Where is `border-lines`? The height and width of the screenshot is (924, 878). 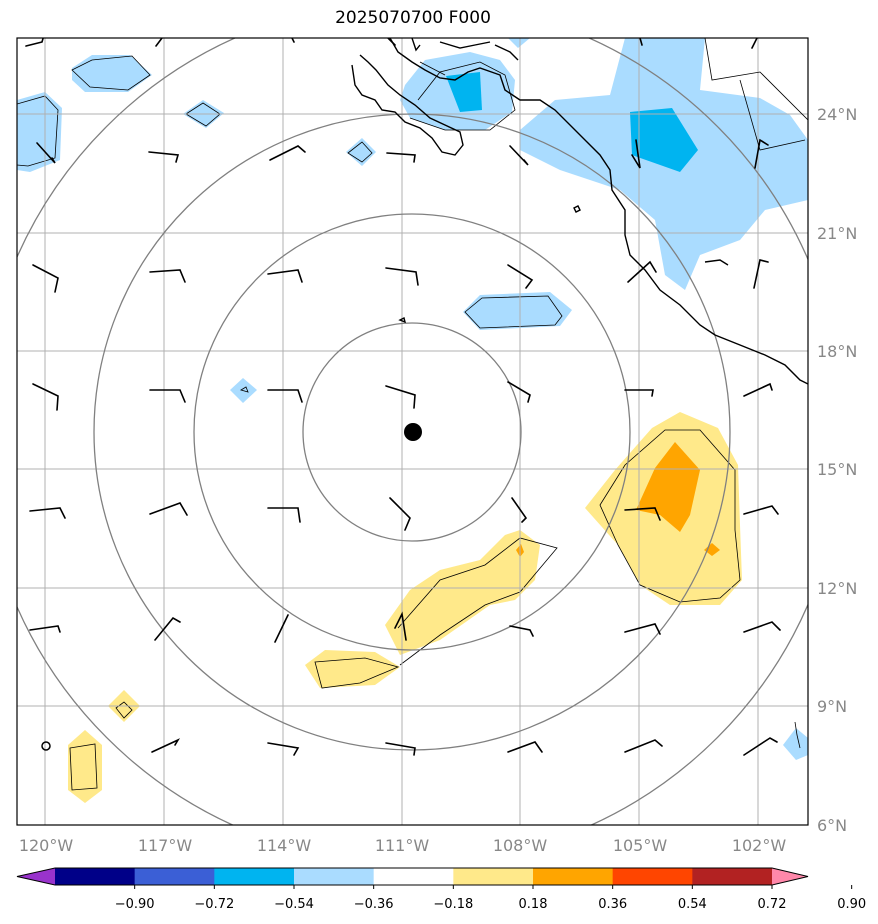 border-lines is located at coordinates (613, 94).